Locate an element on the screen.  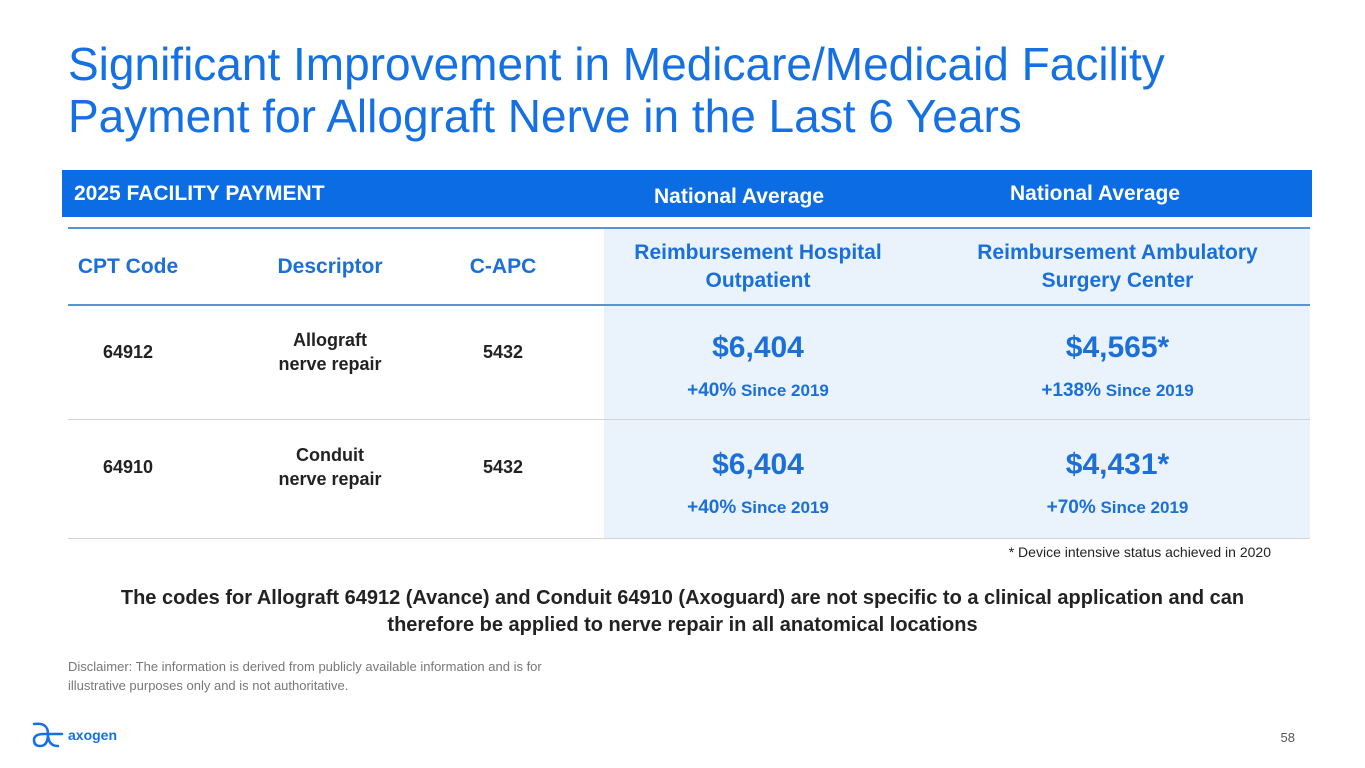
descriptor-line: Allograft is located at coordinates (330, 340).